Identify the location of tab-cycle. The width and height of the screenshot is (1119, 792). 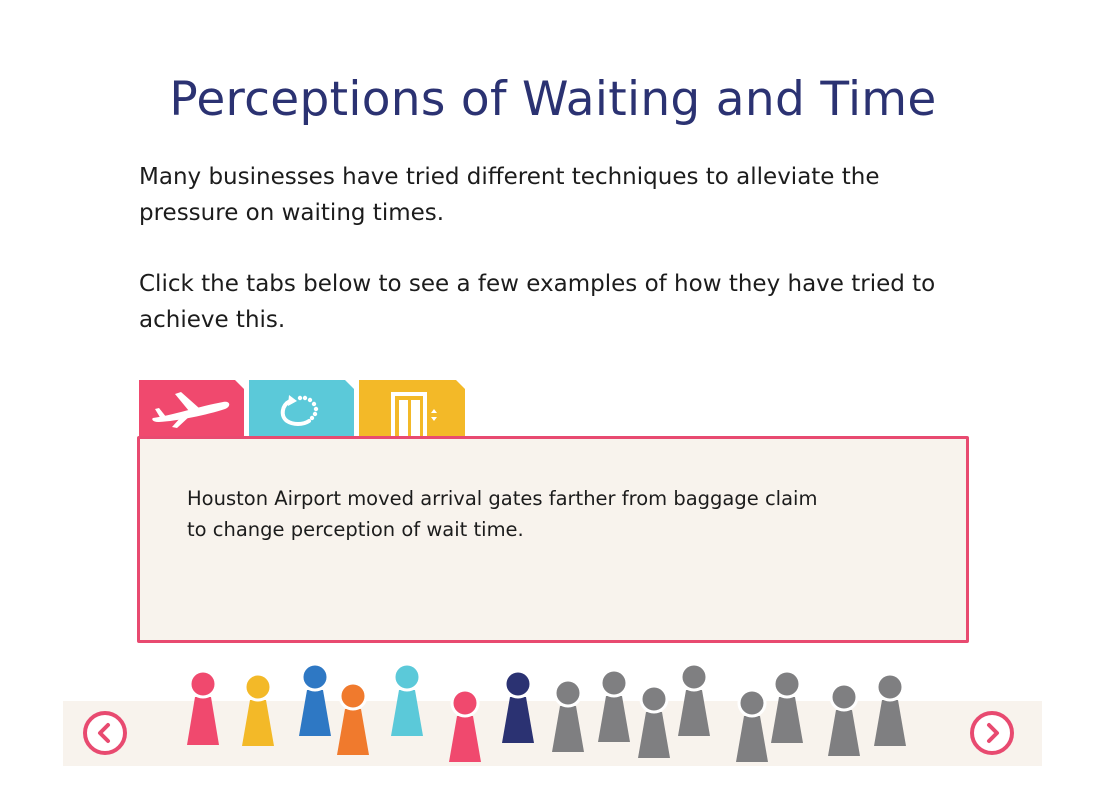
(301, 409).